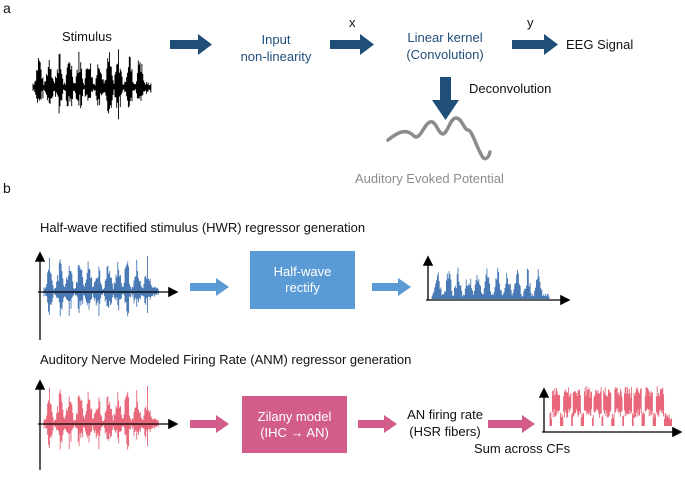 The width and height of the screenshot is (685, 482). Describe the element at coordinates (600, 44) in the screenshot. I see `eeg-signal-label: EEG Signal` at that location.